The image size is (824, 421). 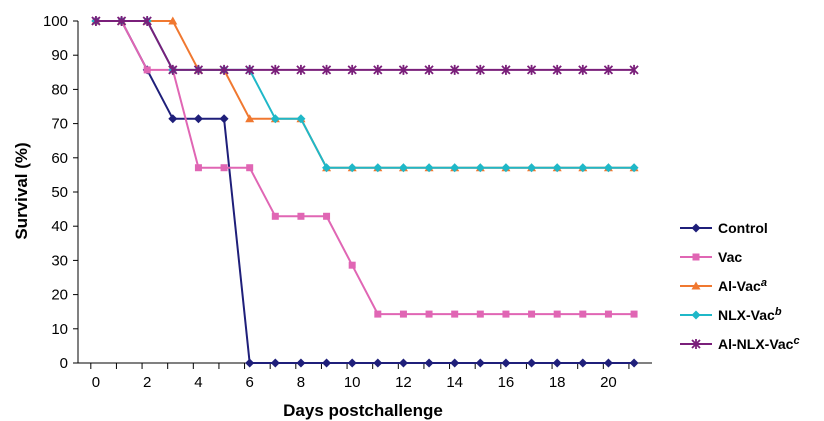 I want to click on legend-label: Vac, so click(x=730, y=257).